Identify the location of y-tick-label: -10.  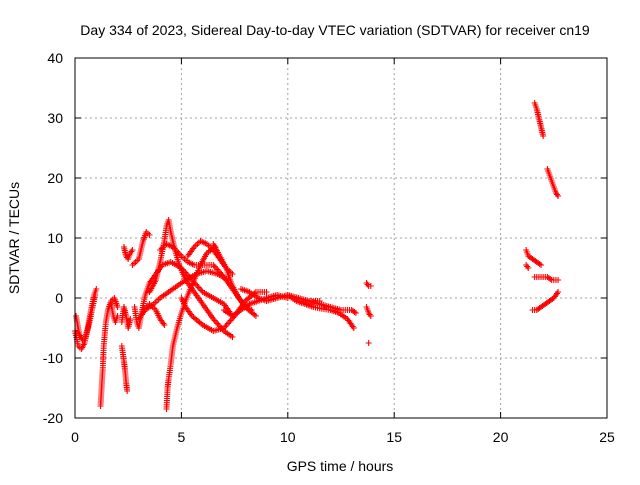
(53, 358).